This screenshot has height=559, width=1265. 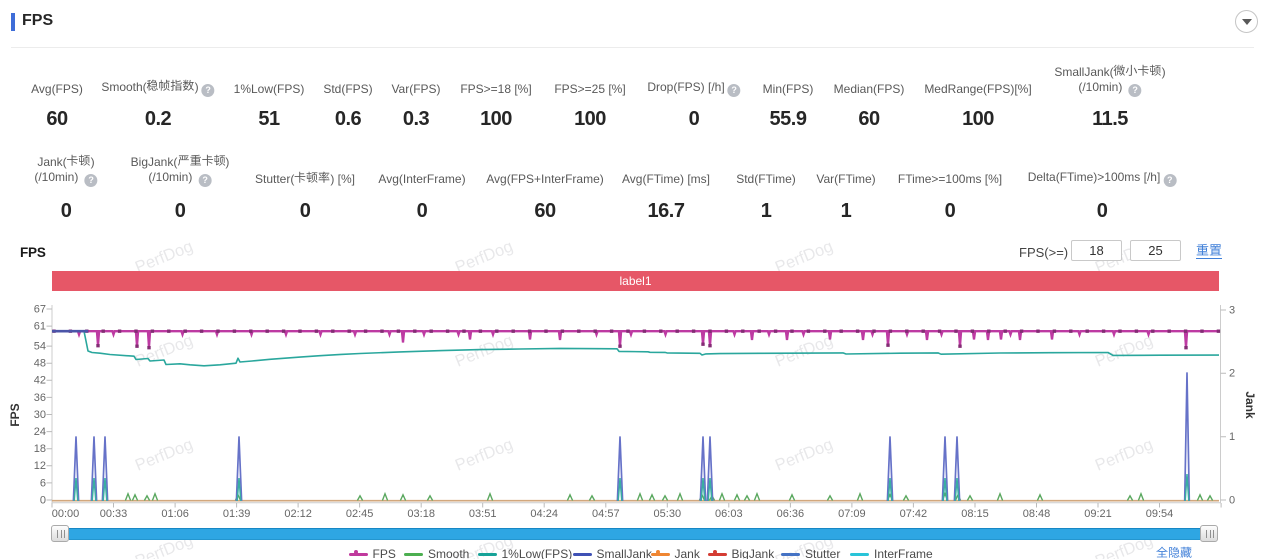 I want to click on svg-text: 03:51, so click(x=483, y=514).